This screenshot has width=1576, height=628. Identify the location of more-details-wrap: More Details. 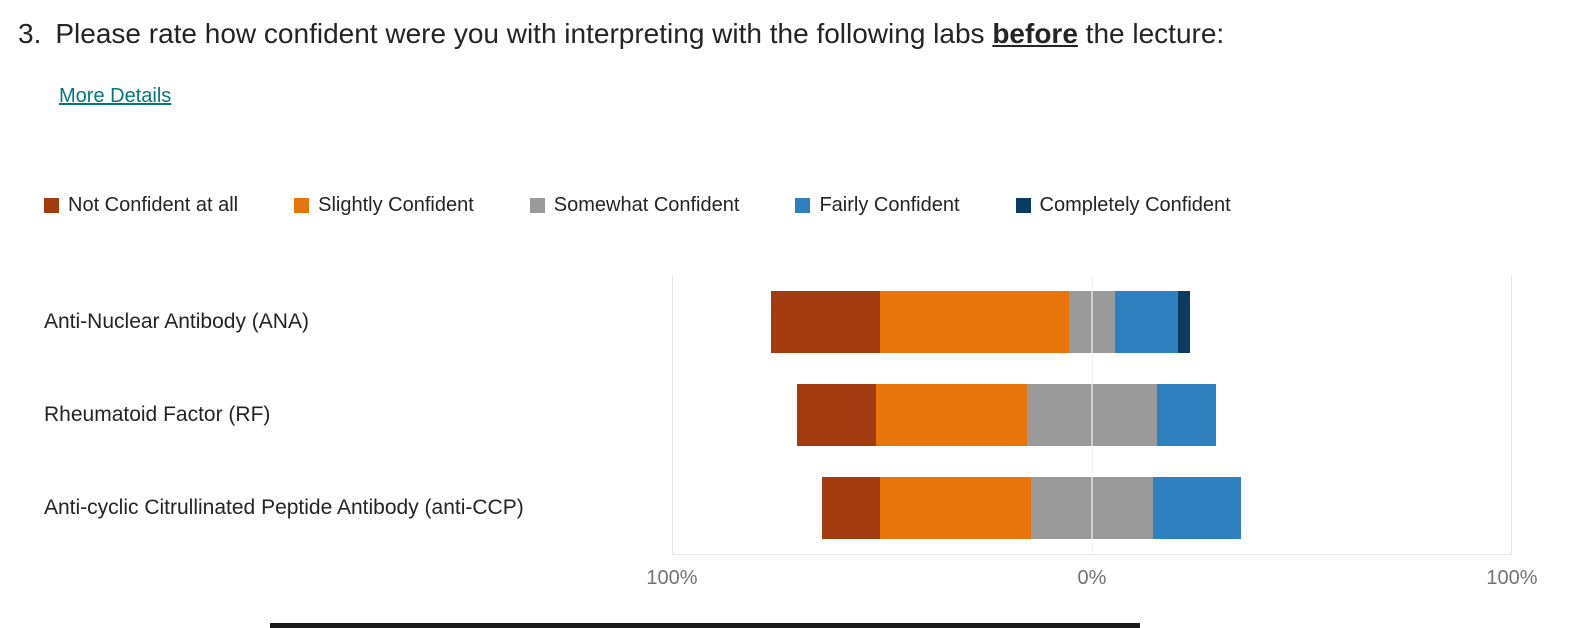
(817, 96).